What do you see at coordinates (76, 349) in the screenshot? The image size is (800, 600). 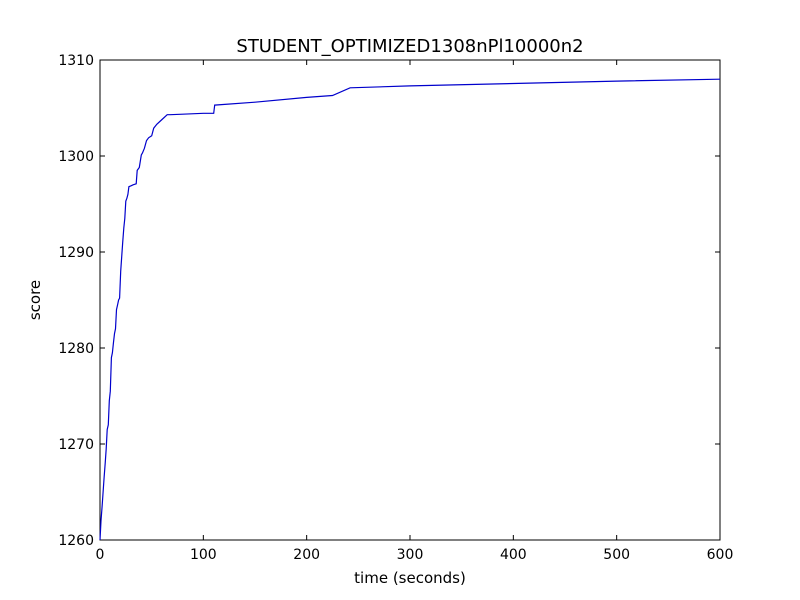 I see `y-tick-label: 1280` at bounding box center [76, 349].